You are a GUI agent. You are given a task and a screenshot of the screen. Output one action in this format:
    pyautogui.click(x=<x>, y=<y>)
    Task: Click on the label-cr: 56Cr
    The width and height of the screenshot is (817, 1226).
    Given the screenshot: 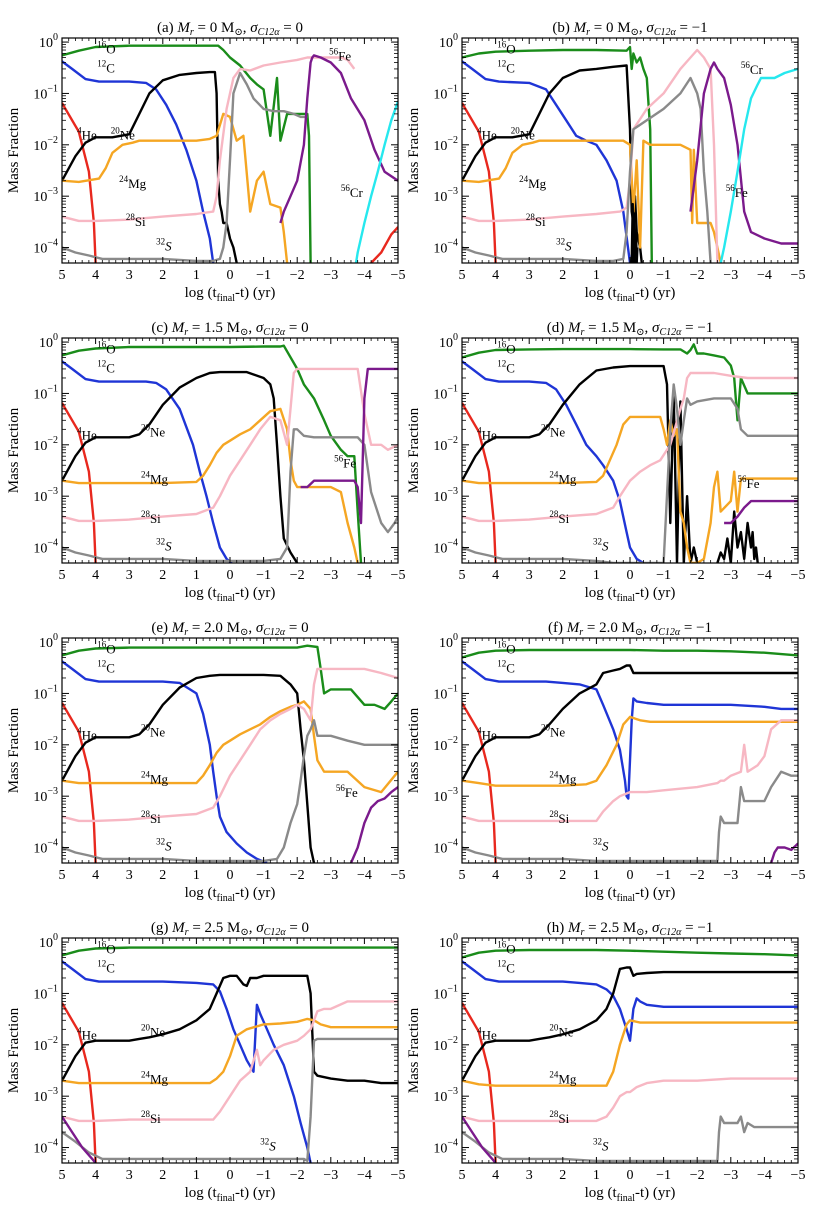 What is the action you would take?
    pyautogui.click(x=752, y=68)
    